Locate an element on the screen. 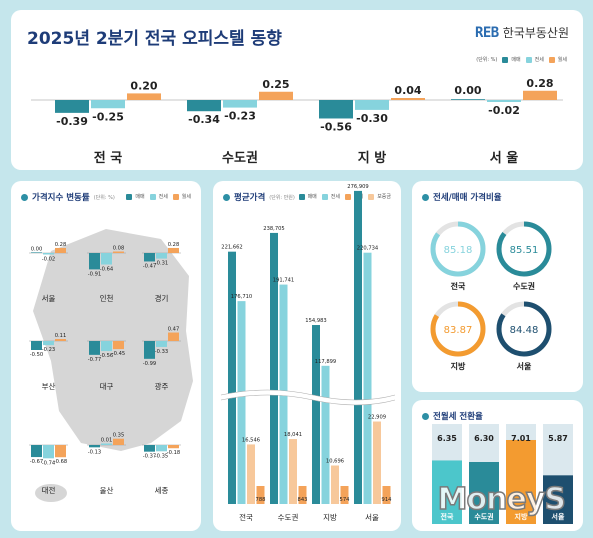 The width and height of the screenshot is (593, 538). price-index-title-text: 가격지수 변동률 is located at coordinates (61, 198).